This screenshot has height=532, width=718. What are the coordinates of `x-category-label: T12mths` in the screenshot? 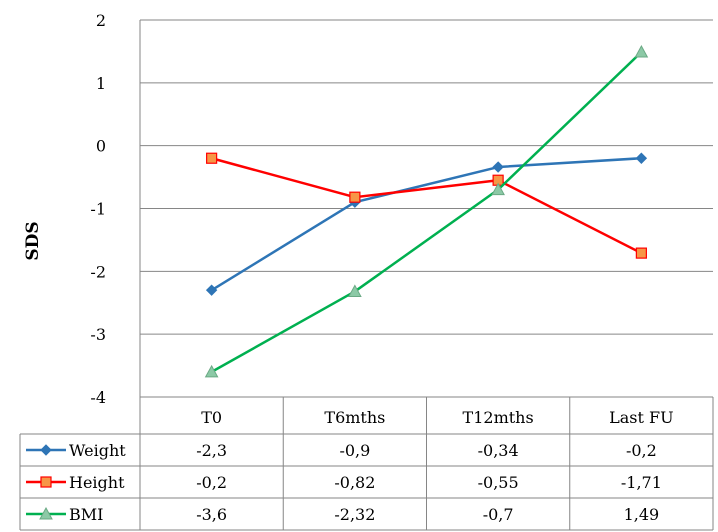 It's located at (498, 417).